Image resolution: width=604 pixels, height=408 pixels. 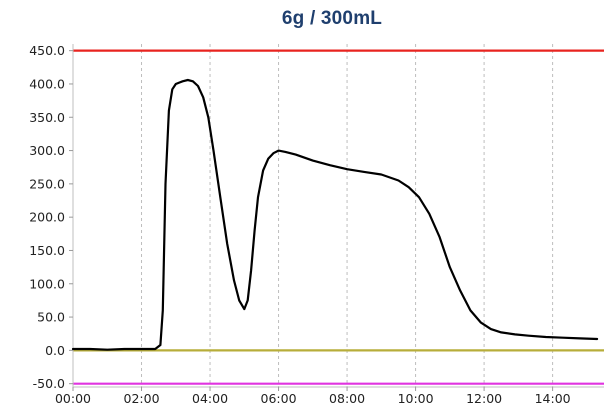 I want to click on y-tick-label: 0.0, so click(x=55, y=350).